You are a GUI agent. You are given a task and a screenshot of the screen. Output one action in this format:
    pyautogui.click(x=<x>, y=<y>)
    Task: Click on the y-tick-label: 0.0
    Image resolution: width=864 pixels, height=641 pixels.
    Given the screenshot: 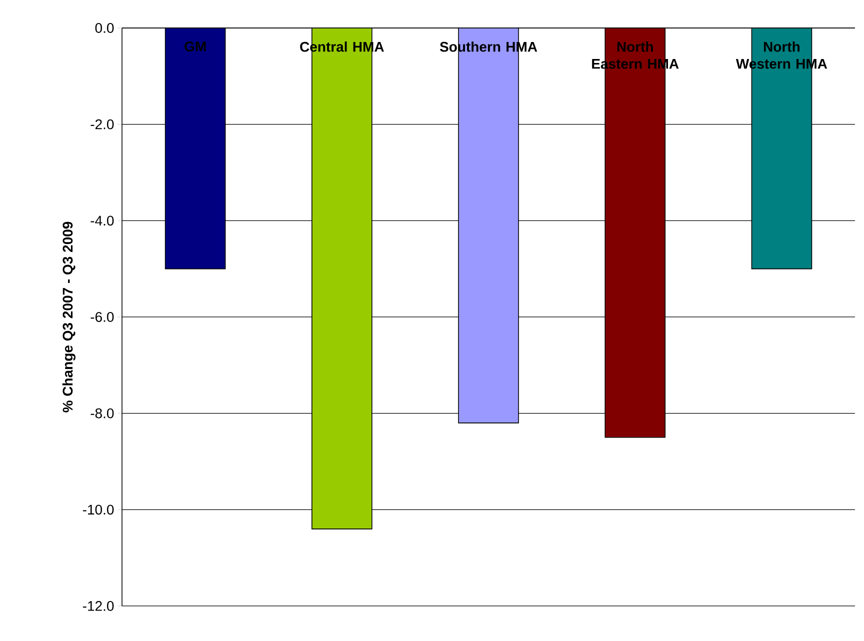 What is the action you would take?
    pyautogui.click(x=104, y=28)
    